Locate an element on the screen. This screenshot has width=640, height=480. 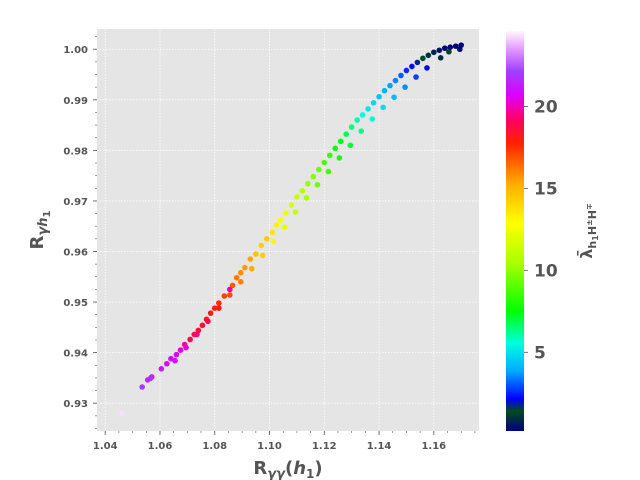
y-tick-label: 0.99 is located at coordinates (75, 101).